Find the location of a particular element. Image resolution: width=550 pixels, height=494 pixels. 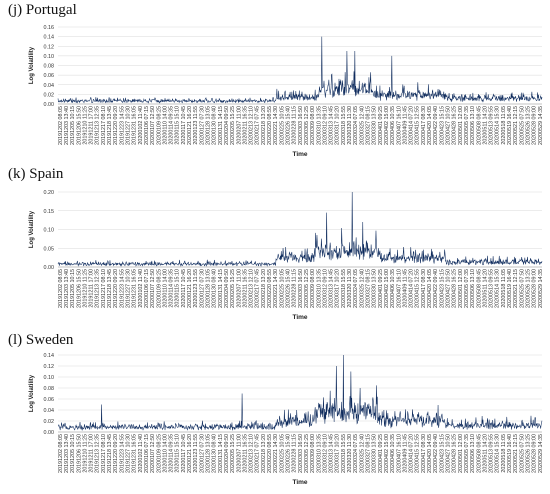

x-tick-label: 20200324 07:05 is located at coordinates (356, 125).